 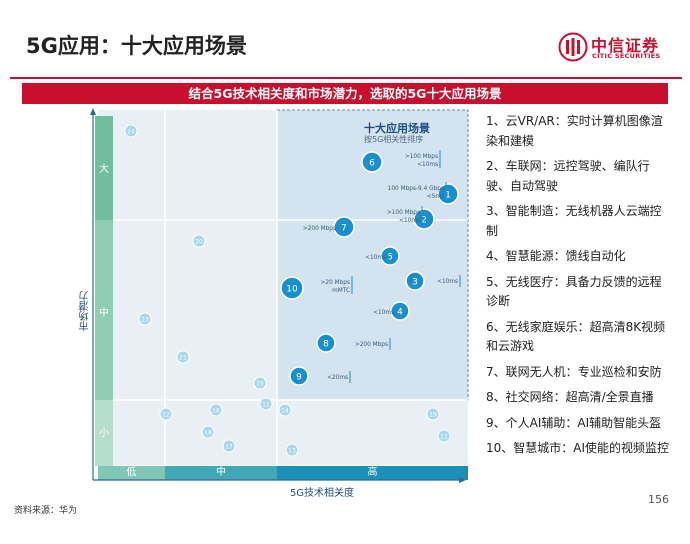 I want to click on x-level-medium: 中, so click(x=221, y=472).